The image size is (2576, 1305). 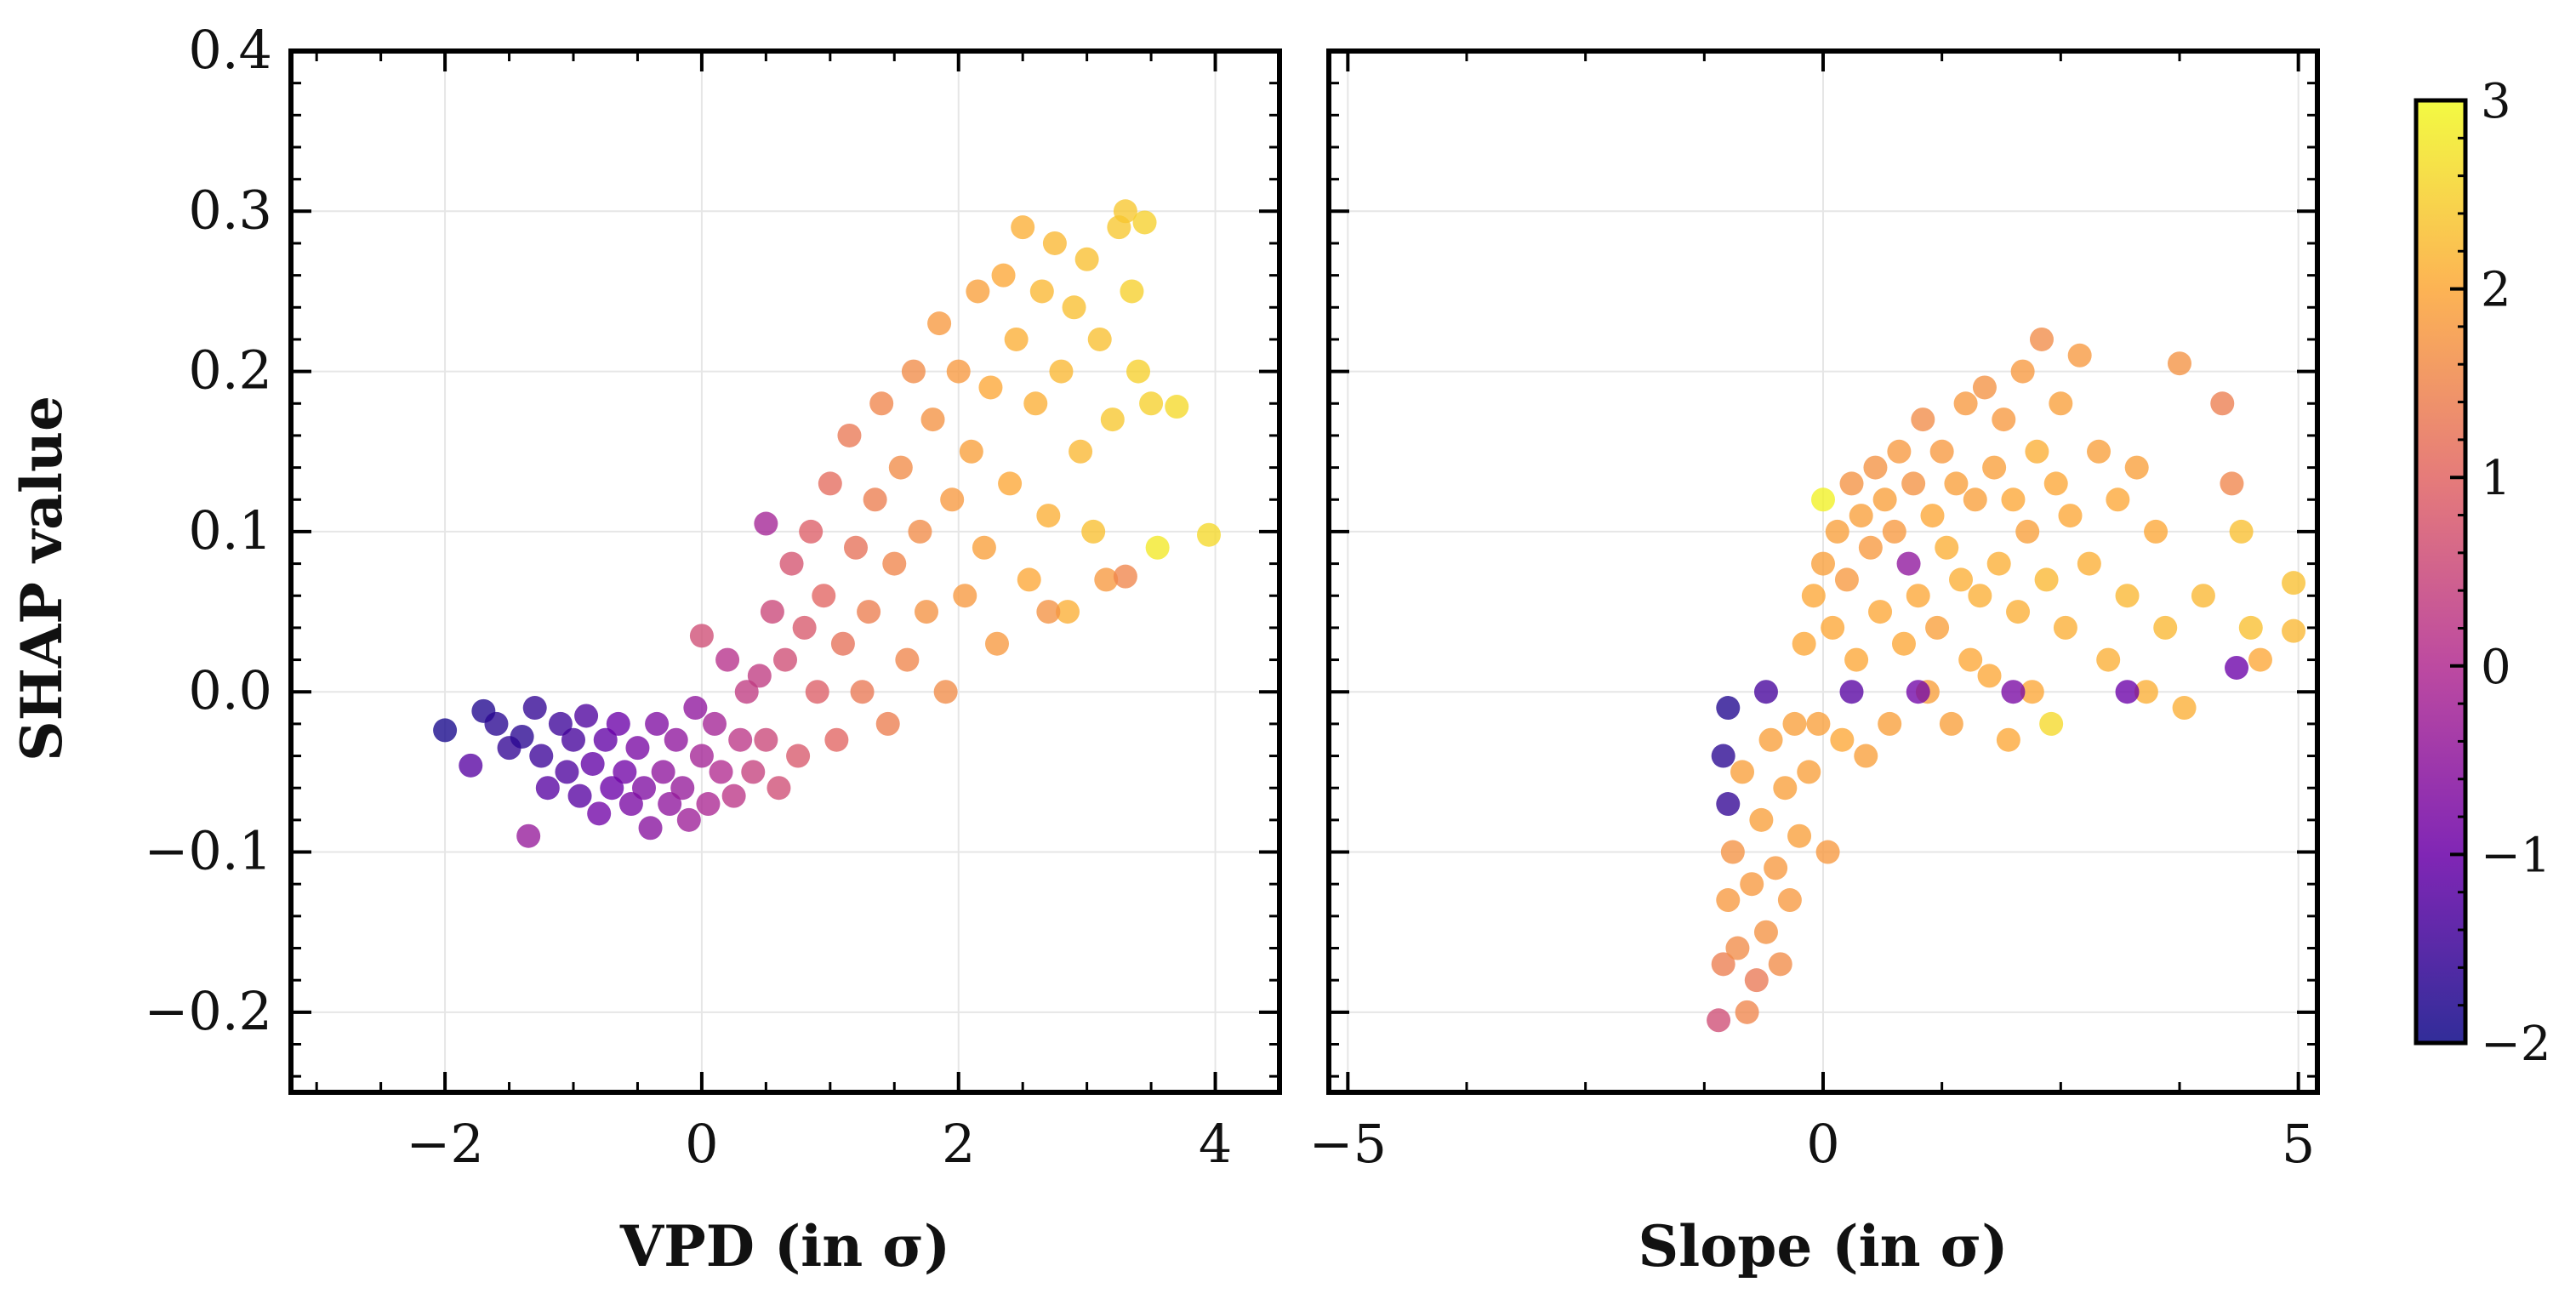 What do you see at coordinates (1215, 1144) in the screenshot?
I see `x-tick-label: 4` at bounding box center [1215, 1144].